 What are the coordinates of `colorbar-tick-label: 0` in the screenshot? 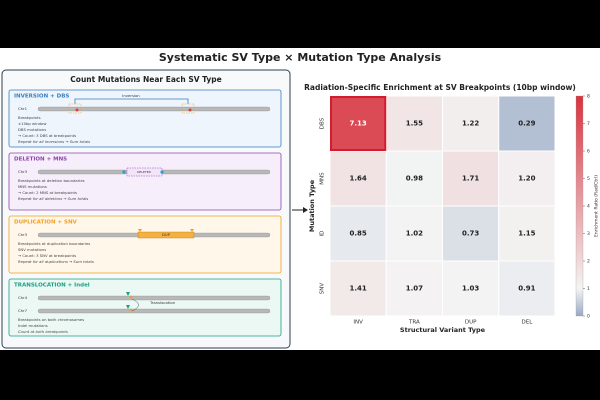 It's located at (588, 317).